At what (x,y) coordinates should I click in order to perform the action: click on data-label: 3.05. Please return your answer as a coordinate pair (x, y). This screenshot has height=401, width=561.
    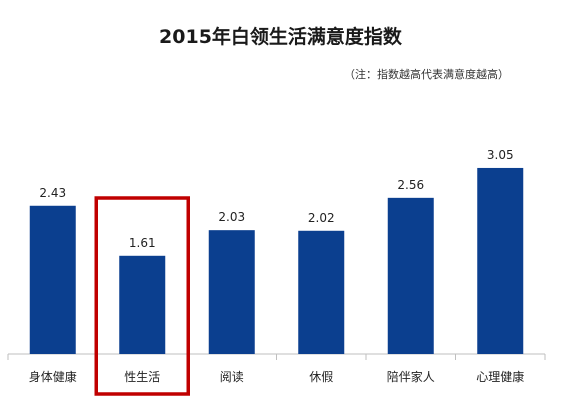
    Looking at the image, I should click on (500, 155).